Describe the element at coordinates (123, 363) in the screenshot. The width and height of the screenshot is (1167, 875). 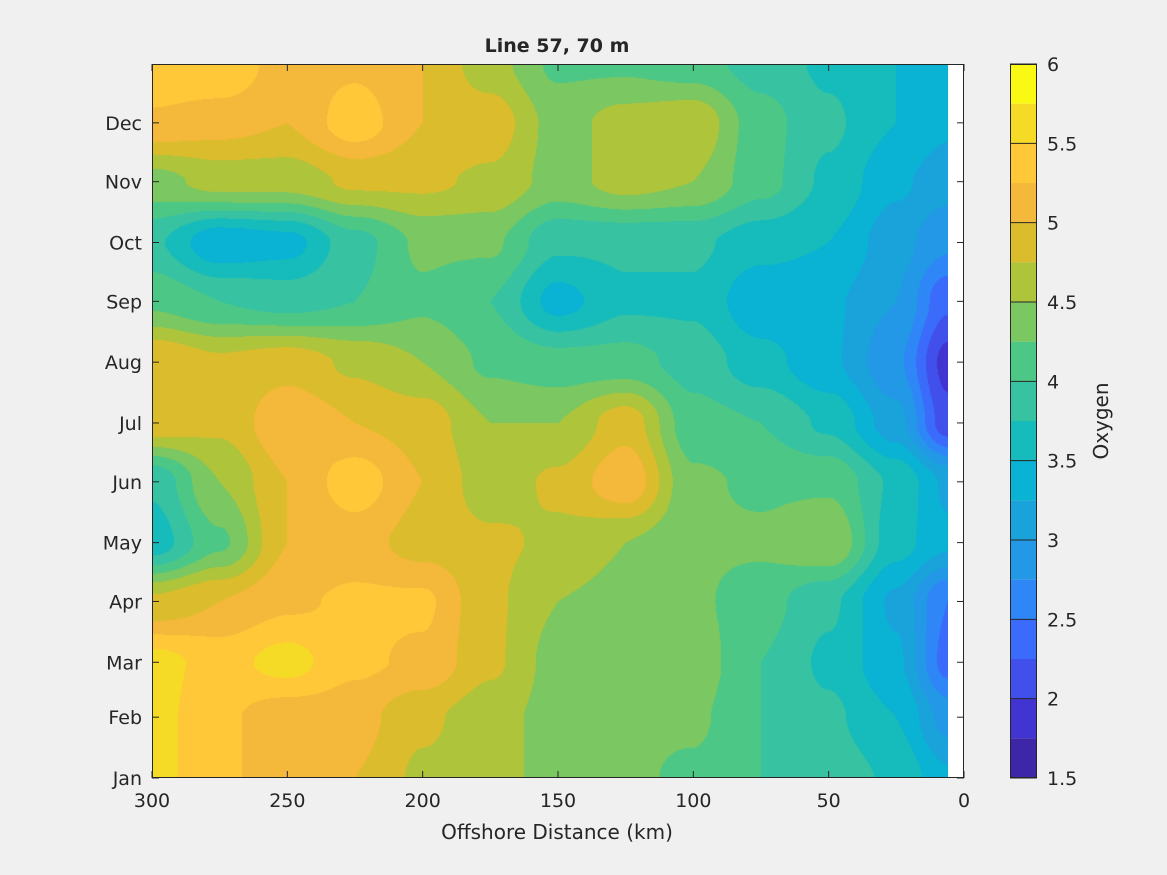
I see `y-tick-label: Aug` at that location.